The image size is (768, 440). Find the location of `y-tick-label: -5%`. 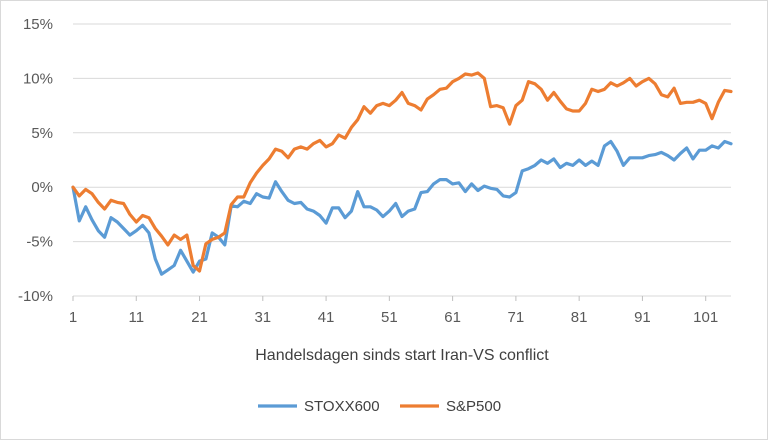

y-tick-label: -5% is located at coordinates (39, 242).